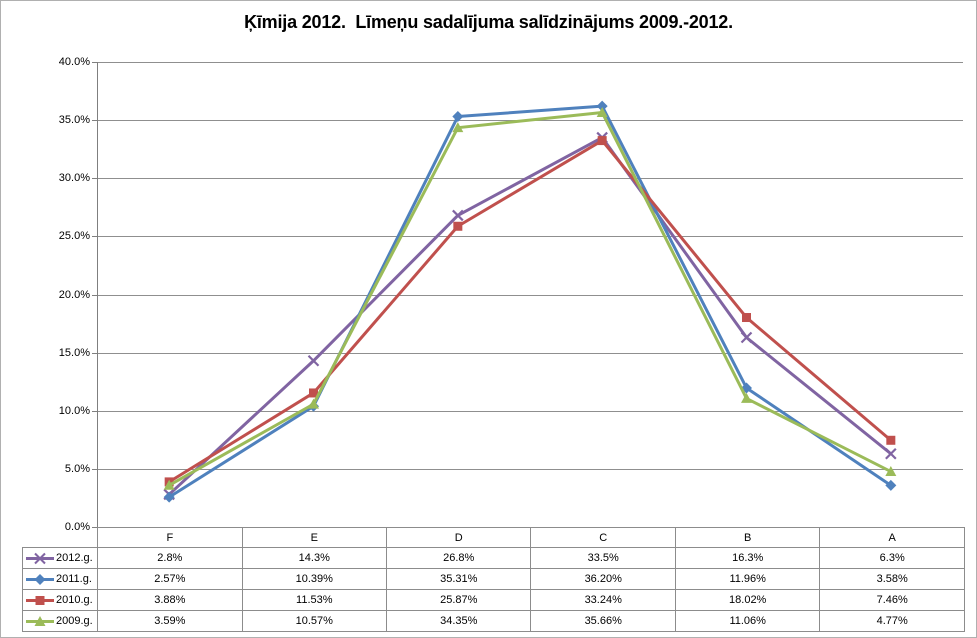 The width and height of the screenshot is (977, 638). What do you see at coordinates (74, 558) in the screenshot?
I see `legend-label: 2012.g.` at bounding box center [74, 558].